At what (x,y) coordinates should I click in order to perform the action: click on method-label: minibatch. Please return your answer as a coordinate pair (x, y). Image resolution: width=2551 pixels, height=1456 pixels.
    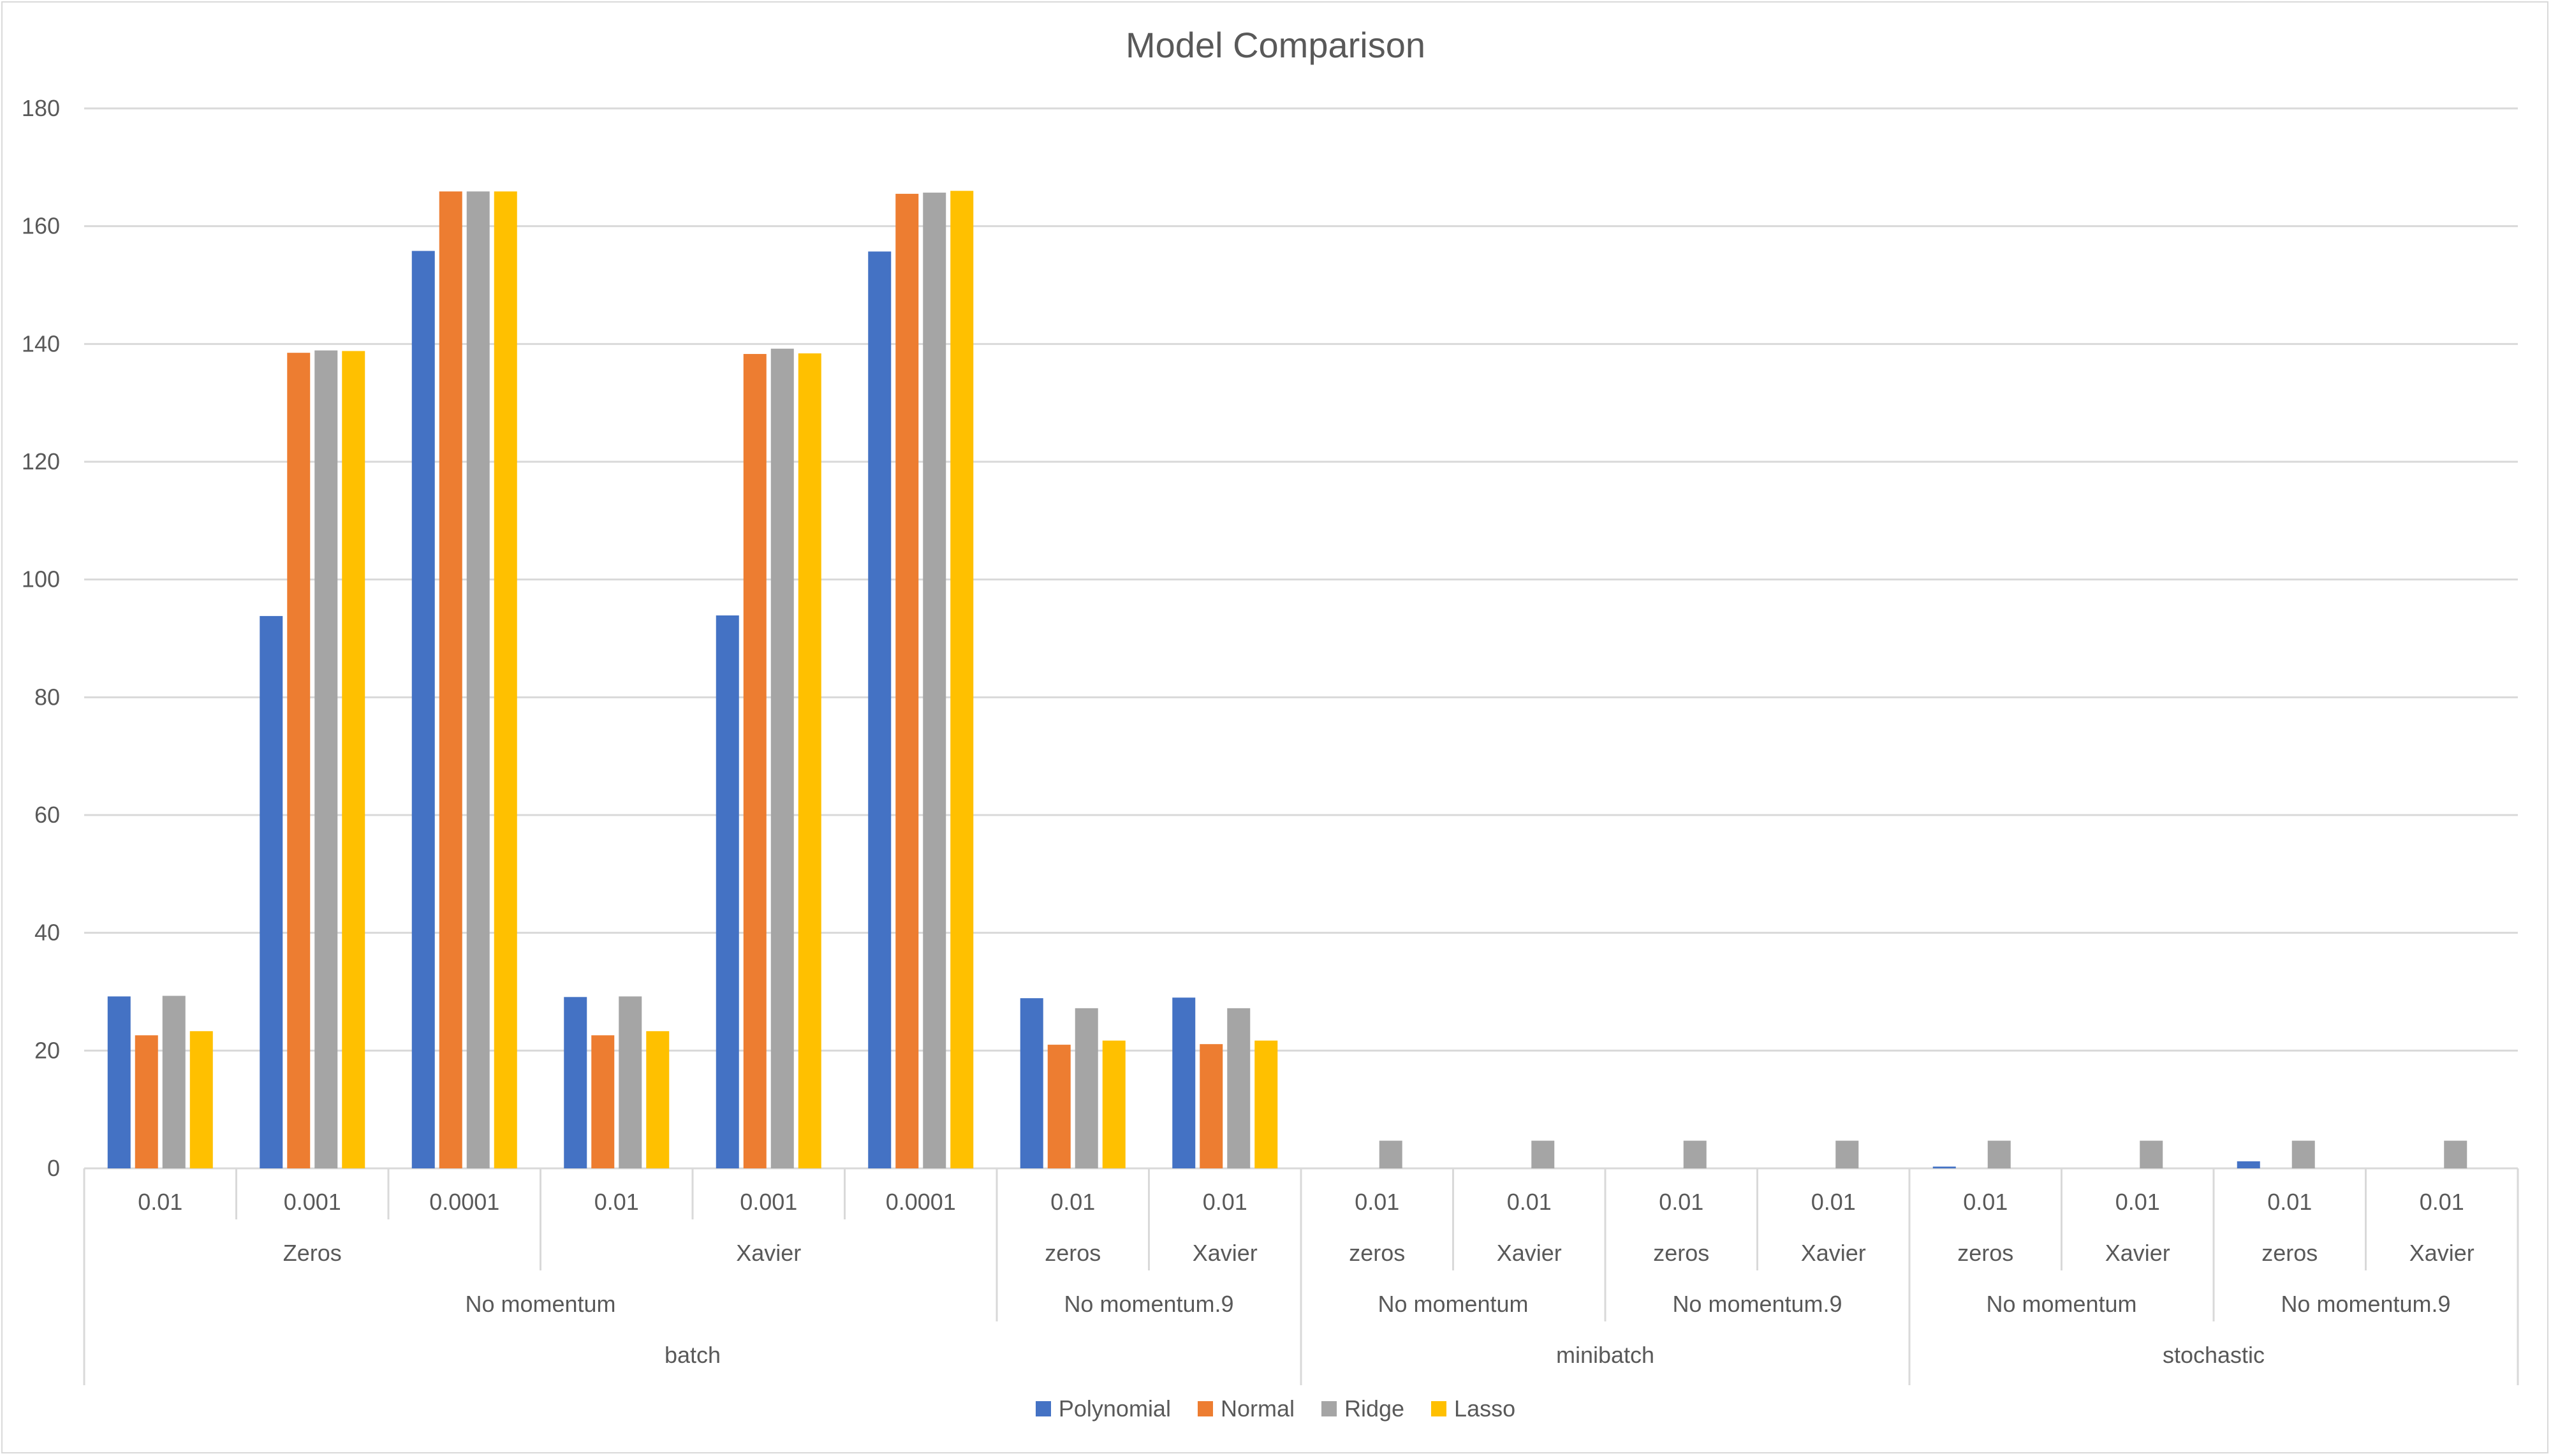
    Looking at the image, I should click on (1605, 1355).